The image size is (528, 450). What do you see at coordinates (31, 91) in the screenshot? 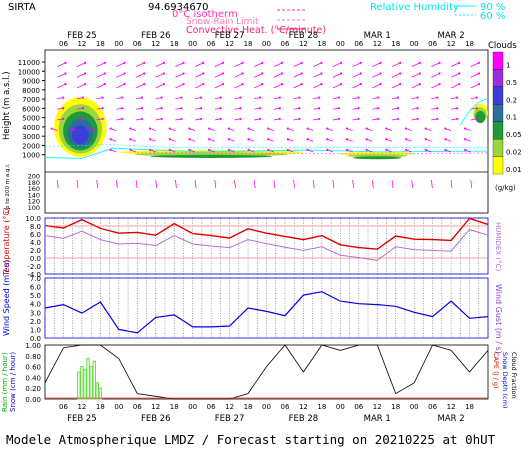
I see `cloud-ytick-label: 8000` at bounding box center [31, 91].